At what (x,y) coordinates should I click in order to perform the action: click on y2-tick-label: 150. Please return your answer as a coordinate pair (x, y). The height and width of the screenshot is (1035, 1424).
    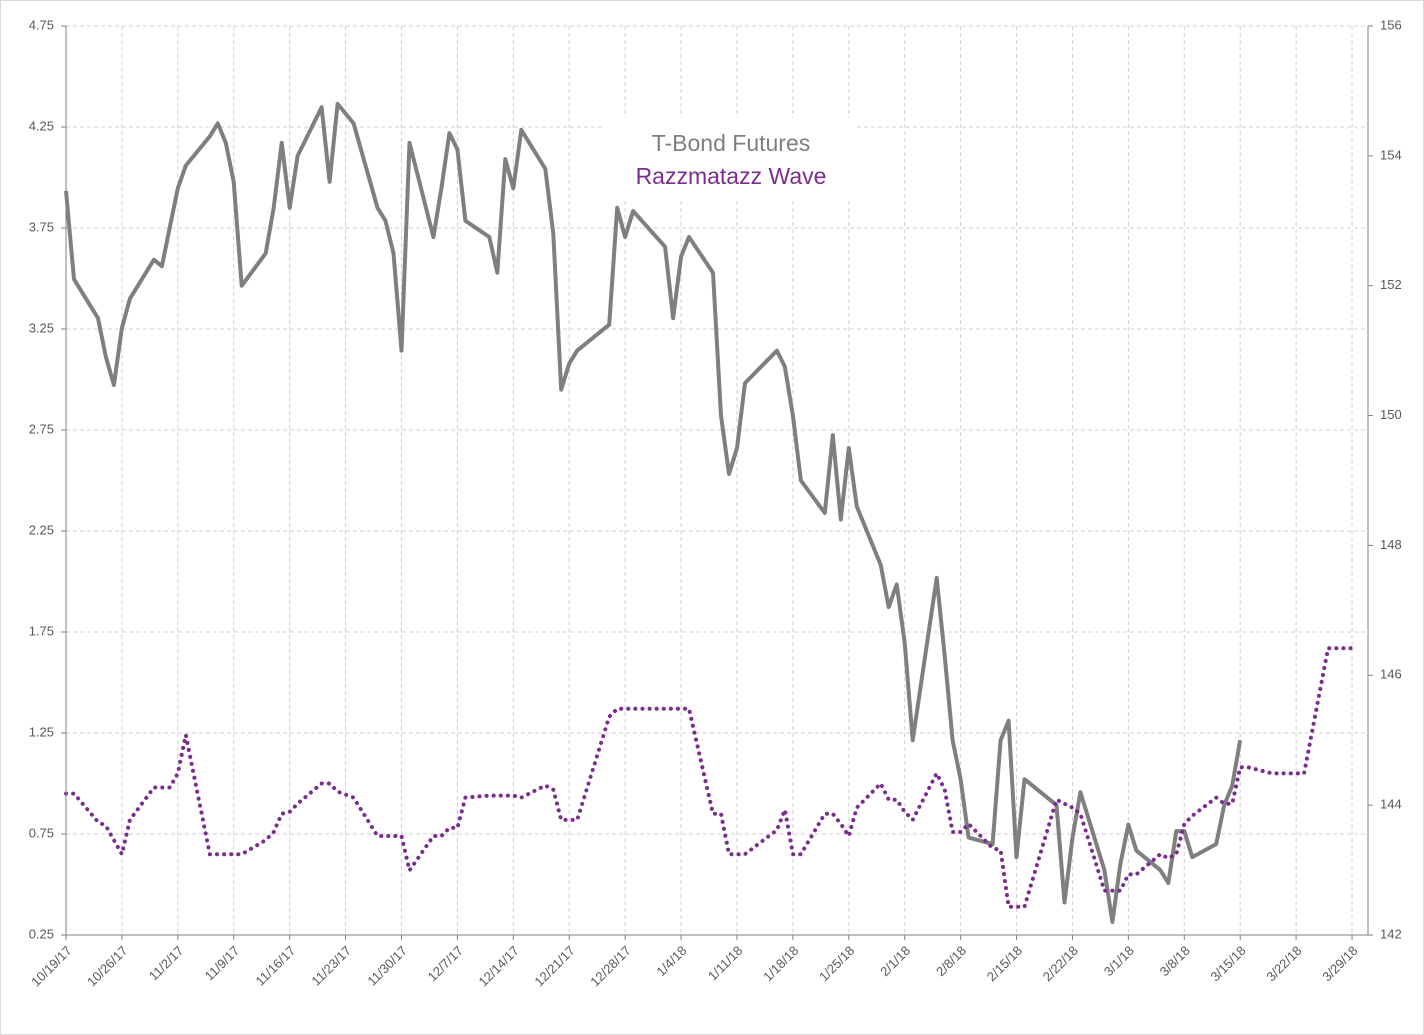
    Looking at the image, I should click on (1391, 414).